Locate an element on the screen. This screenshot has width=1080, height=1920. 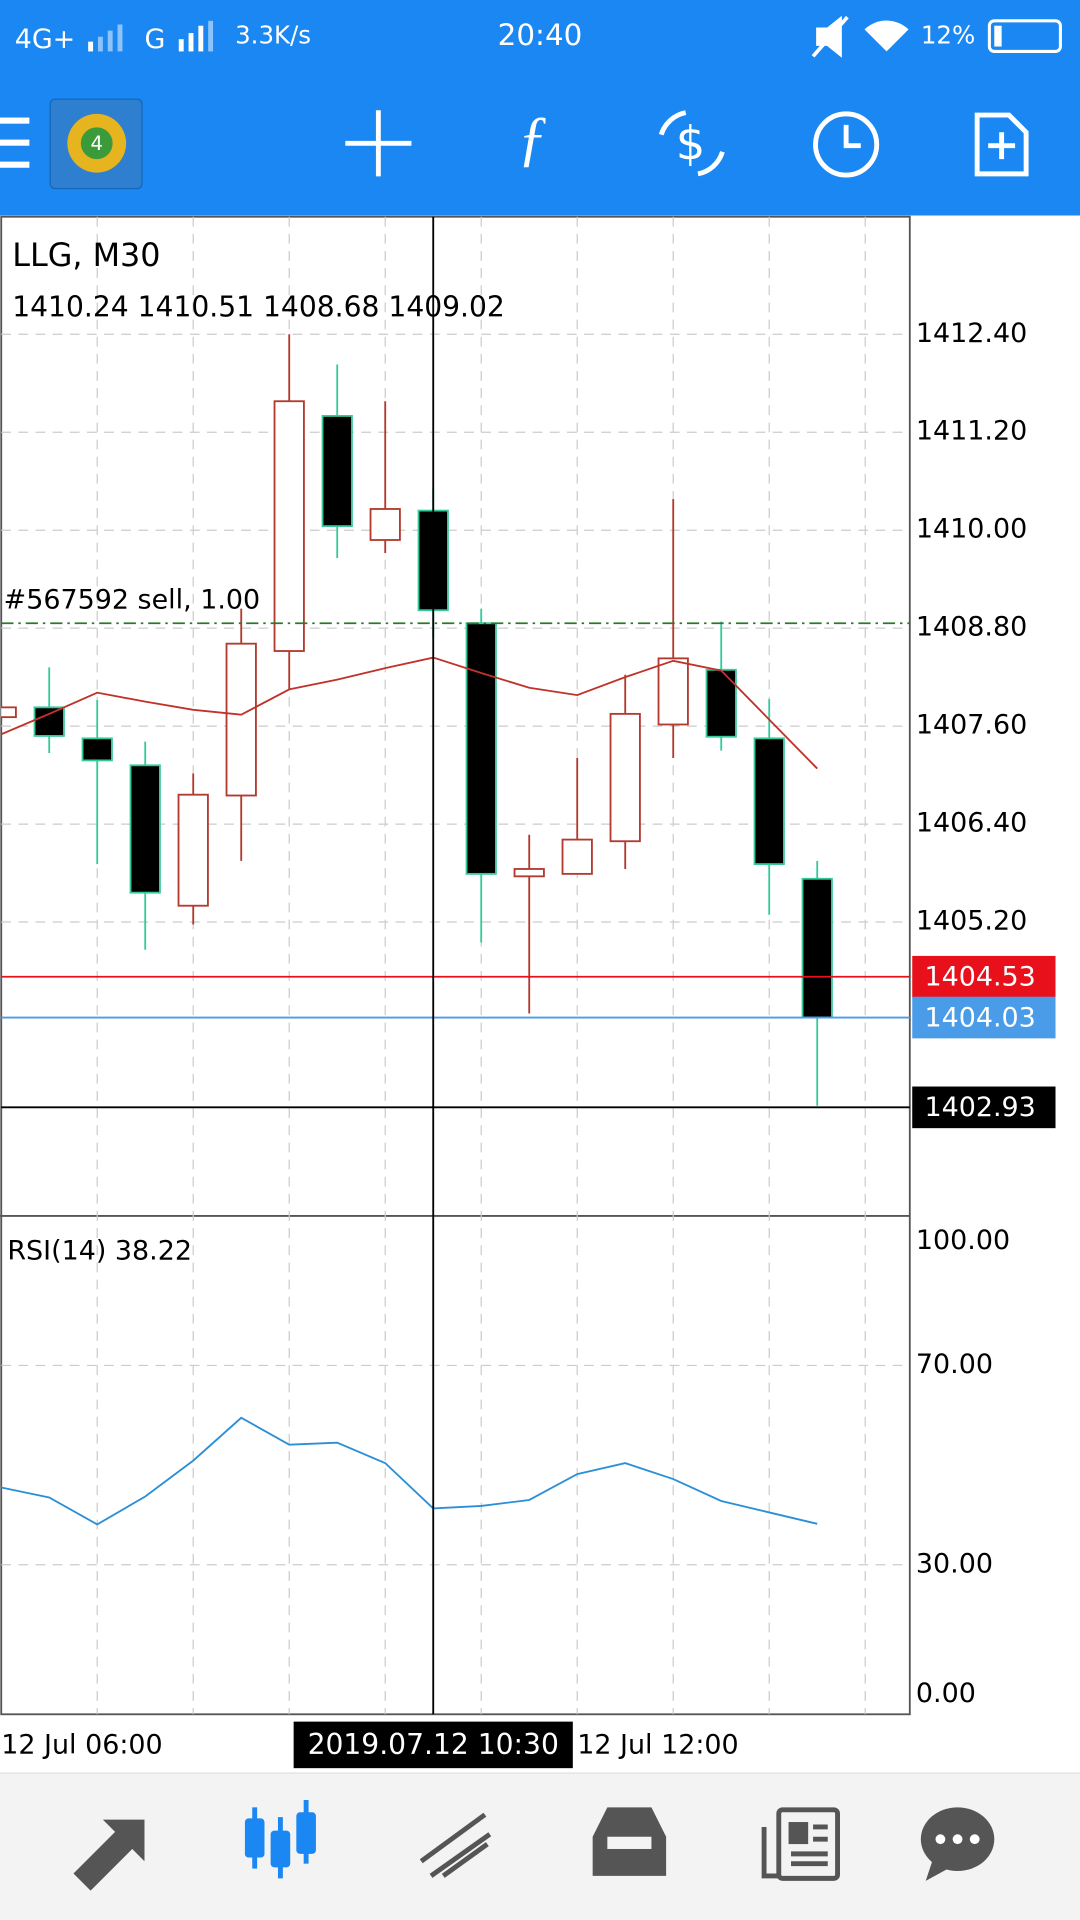
rsi-header: RSI(14) 38.22 is located at coordinates (99, 1250).